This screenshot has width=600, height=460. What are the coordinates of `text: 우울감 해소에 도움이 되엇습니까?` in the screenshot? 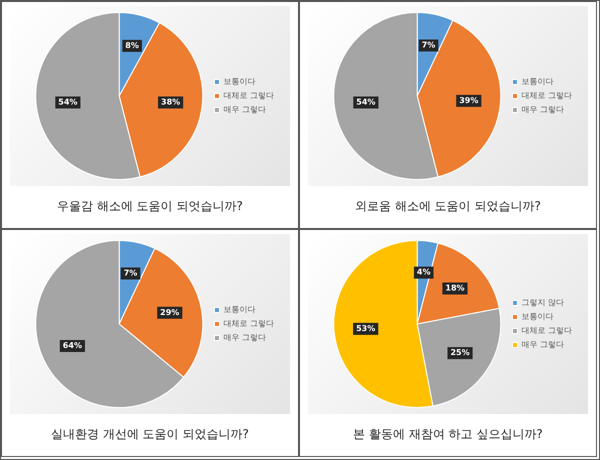 It's located at (150, 206).